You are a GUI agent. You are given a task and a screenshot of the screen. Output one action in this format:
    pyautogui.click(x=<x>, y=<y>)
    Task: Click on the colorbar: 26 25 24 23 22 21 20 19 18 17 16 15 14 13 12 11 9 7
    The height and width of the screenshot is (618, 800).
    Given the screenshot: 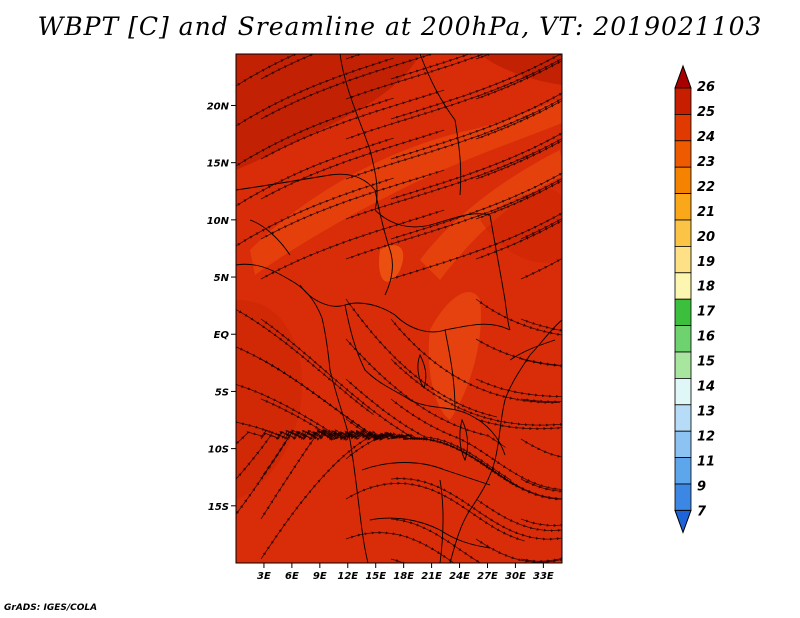 What is the action you would take?
    pyautogui.click(x=695, y=299)
    